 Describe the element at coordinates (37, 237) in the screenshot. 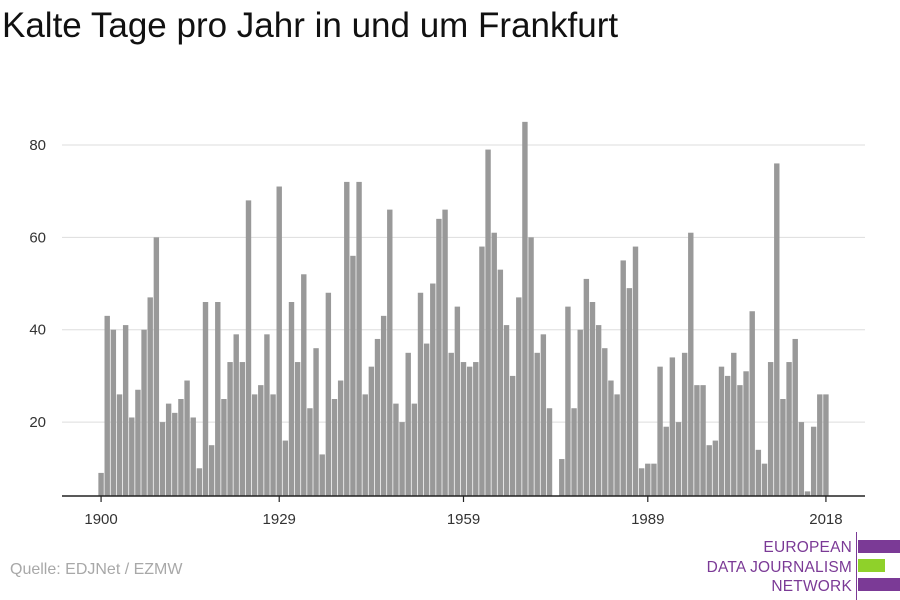

I see `y-tick-label: 60` at that location.